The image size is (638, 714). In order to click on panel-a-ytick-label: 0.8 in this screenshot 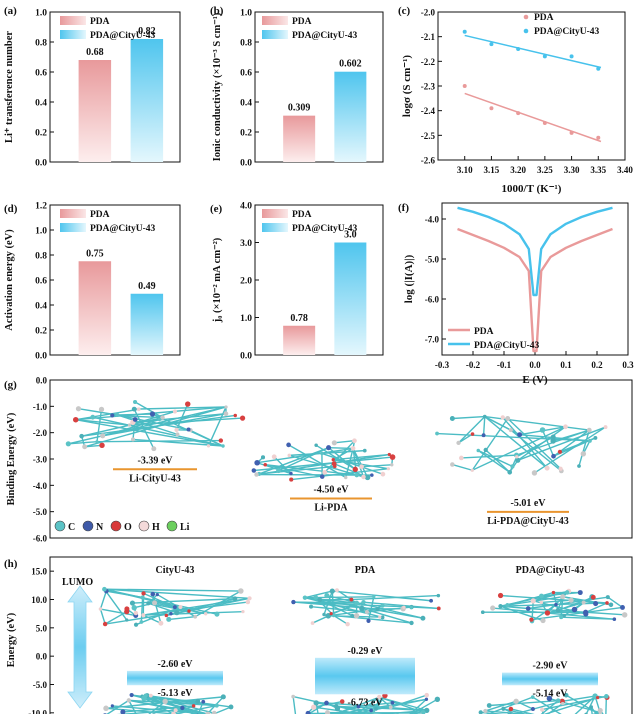, I will do `click(41, 44)`.